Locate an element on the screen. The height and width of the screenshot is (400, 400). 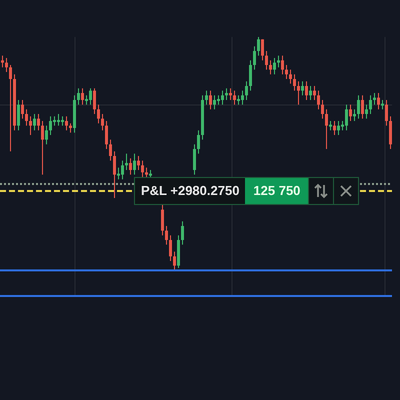
annotation: 125 750 is located at coordinates (276, 191).